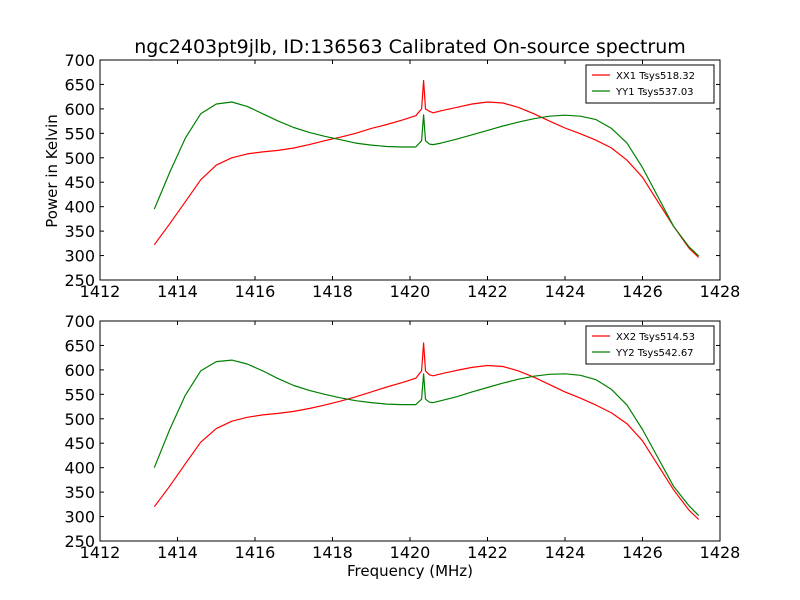  I want to click on legend: XX1 Tsys518.32 YY1 Tsys537.03, so click(650, 84).